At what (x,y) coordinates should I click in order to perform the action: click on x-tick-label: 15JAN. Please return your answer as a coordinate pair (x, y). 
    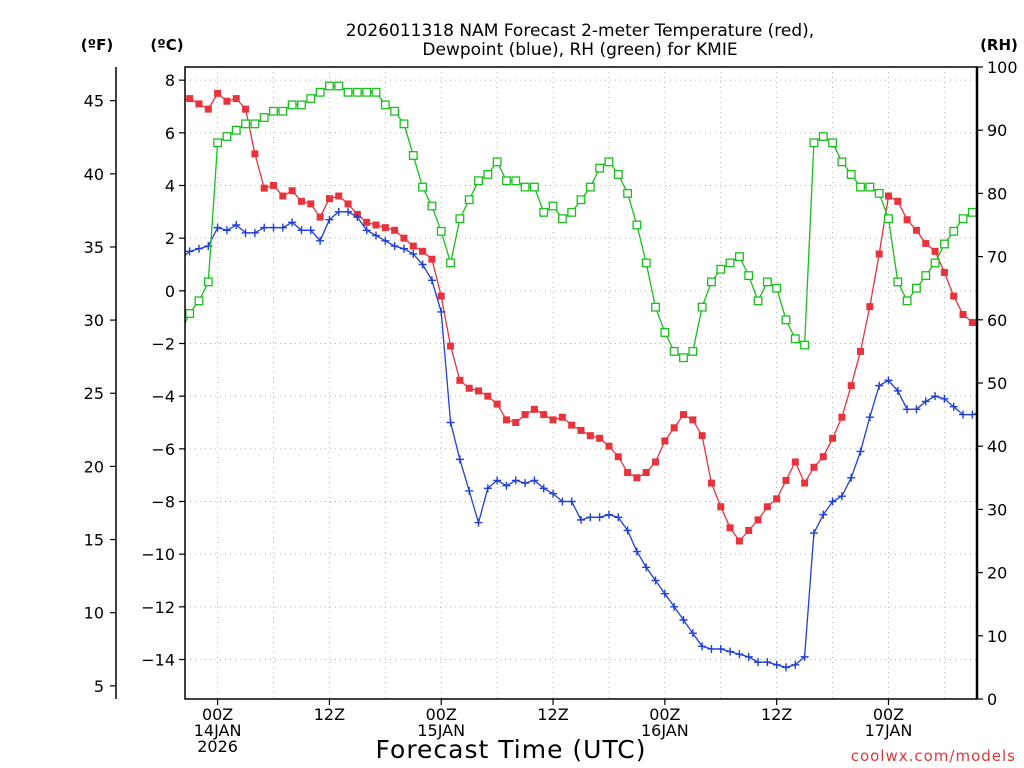
    Looking at the image, I should click on (441, 730).